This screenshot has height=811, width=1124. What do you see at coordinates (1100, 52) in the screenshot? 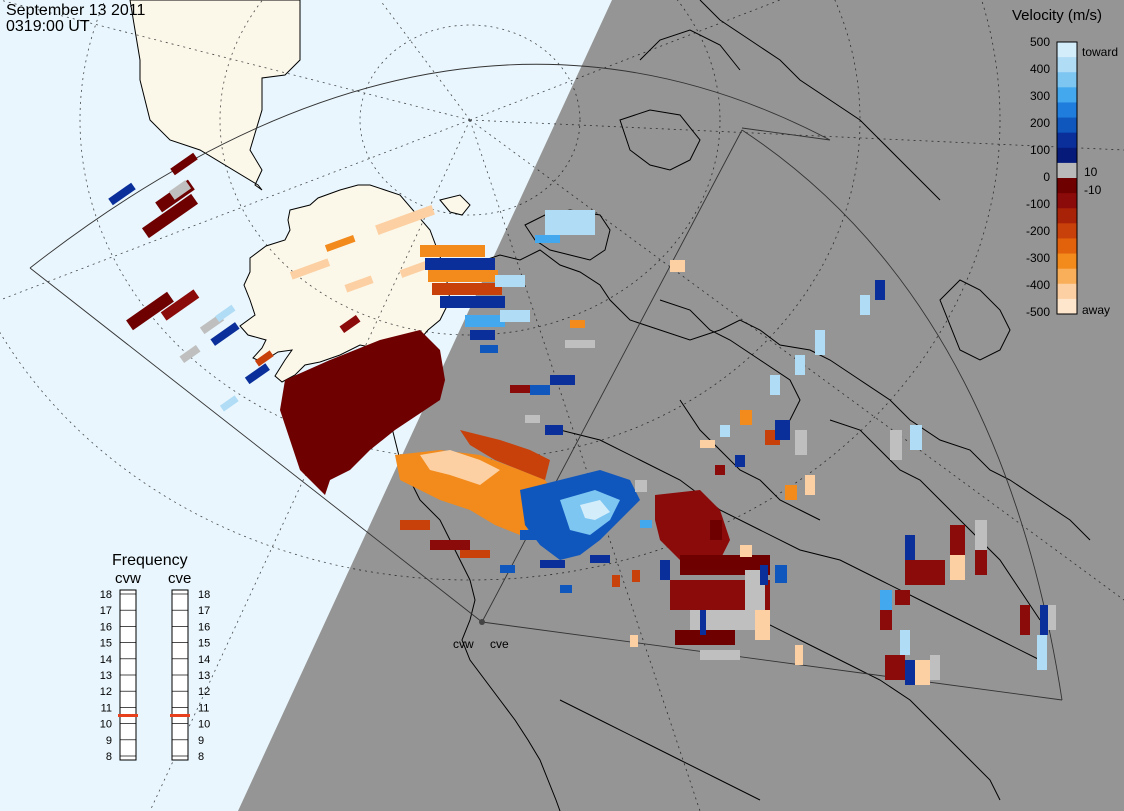
I see `colorbar-toward-label: toward` at bounding box center [1100, 52].